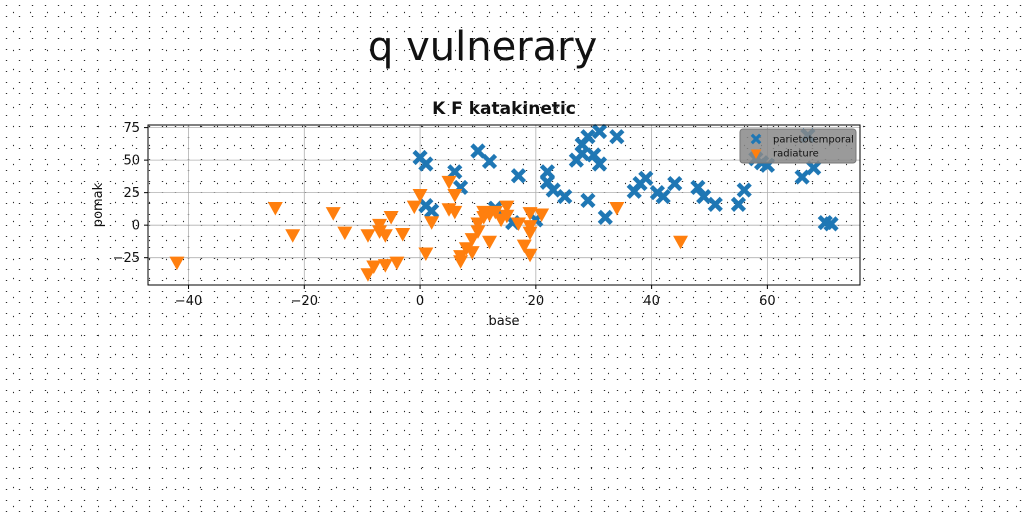  I want to click on x-tick-label: 60, so click(767, 301).